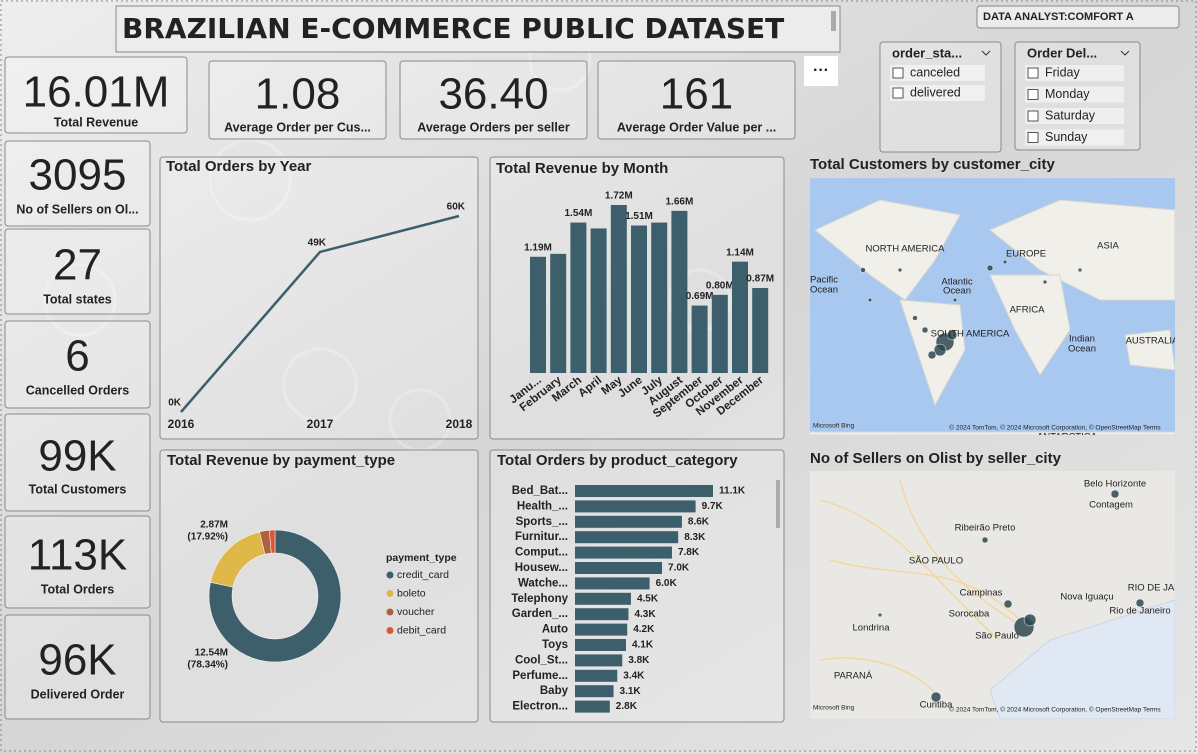  What do you see at coordinates (634, 675) in the screenshot?
I see `value-label: 3.4K` at bounding box center [634, 675].